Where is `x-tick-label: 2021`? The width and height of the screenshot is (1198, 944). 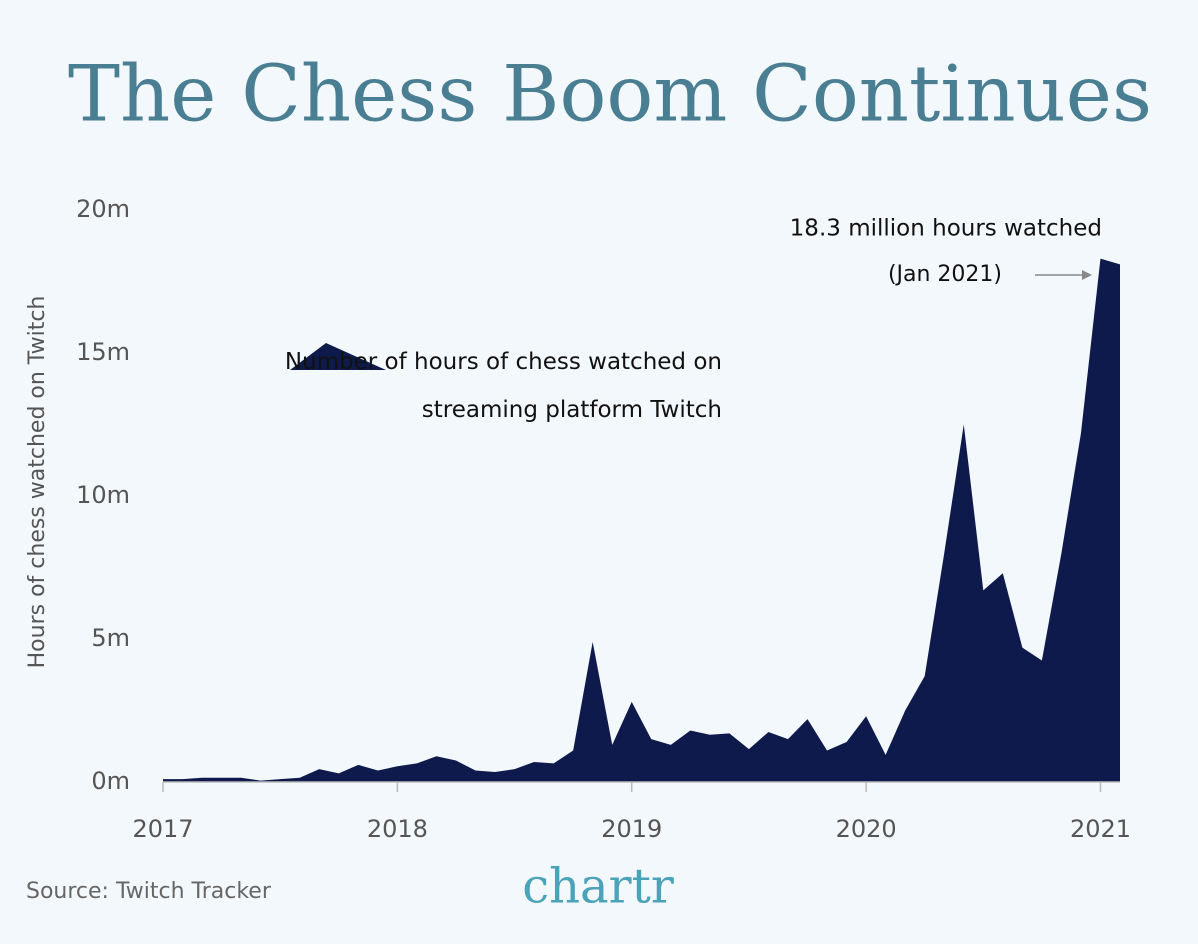
x-tick-label: 2021 is located at coordinates (1100, 829).